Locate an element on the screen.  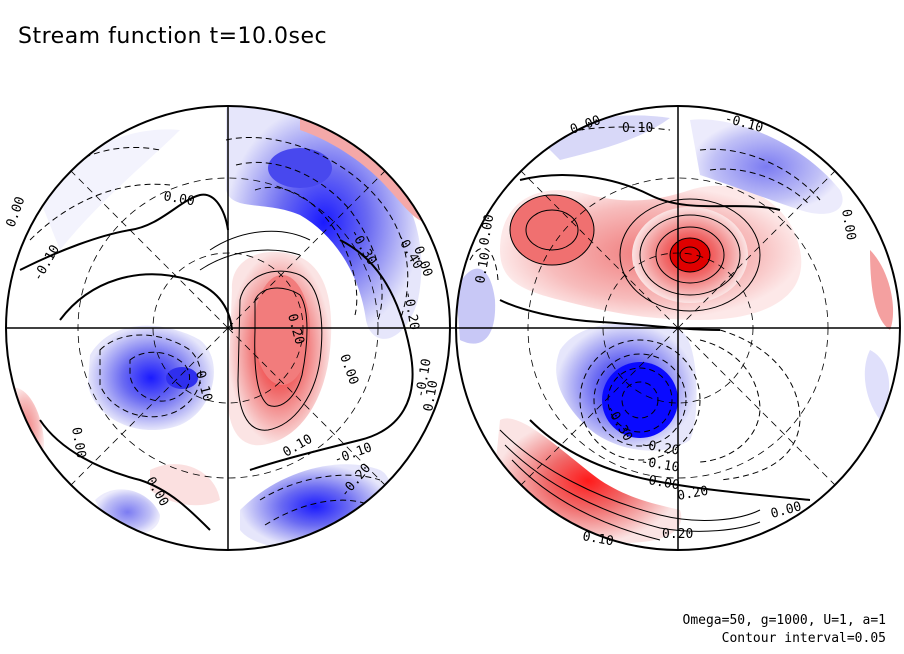
right-contour-label: -0.10 is located at coordinates (659, 465).